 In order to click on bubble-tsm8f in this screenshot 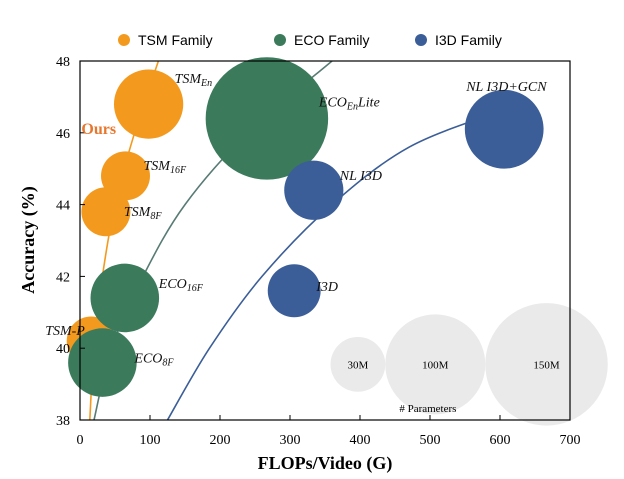, I will do `click(106, 212)`.